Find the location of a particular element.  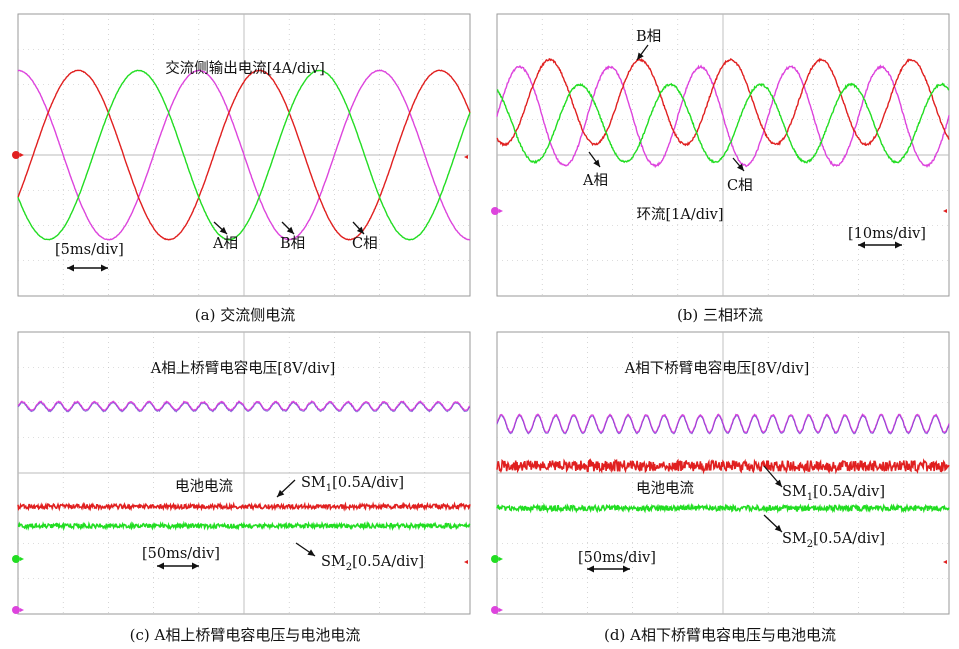

callout-arrowhead-c-SM2 is located at coordinates (311, 552).